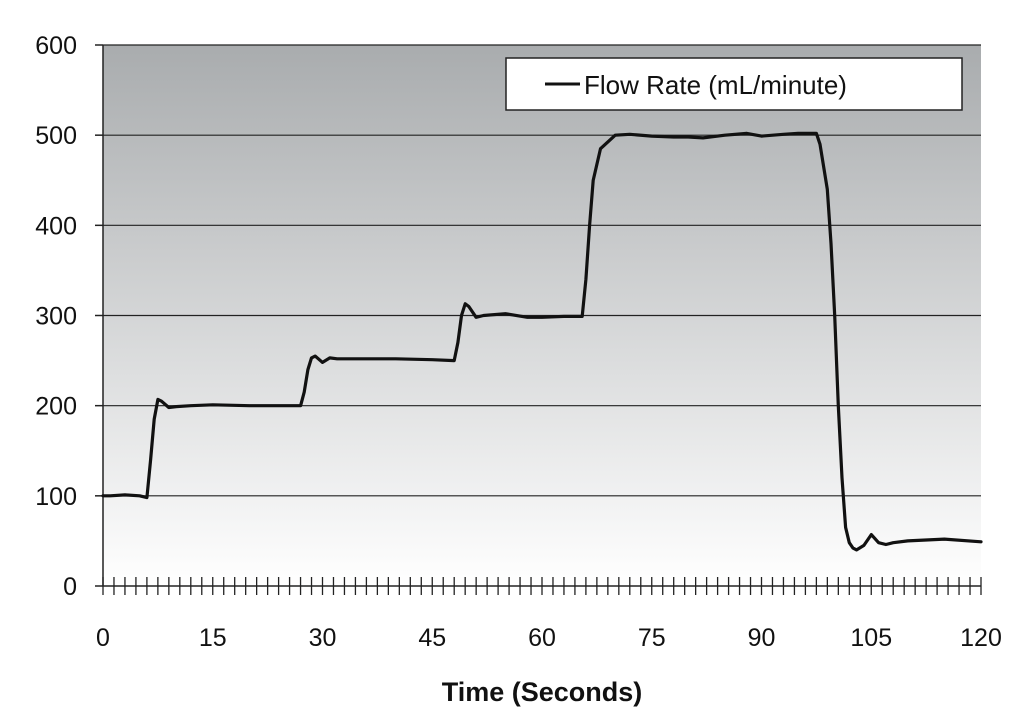 Image resolution: width=1012 pixels, height=726 pixels. Describe the element at coordinates (652, 638) in the screenshot. I see `x-tick-label: 75` at that location.